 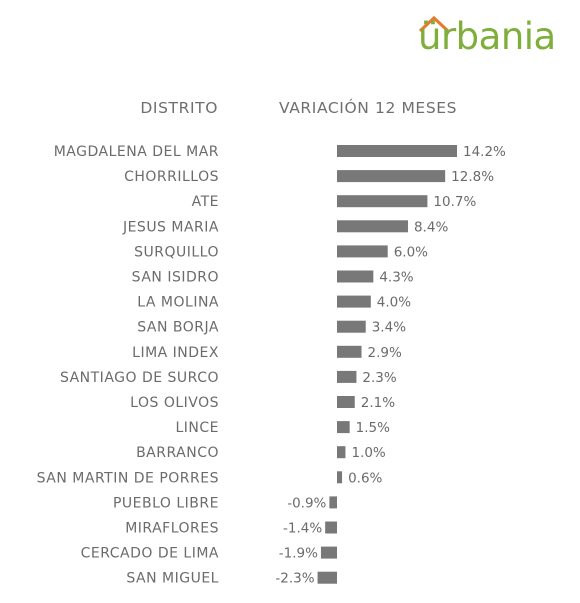 I want to click on column-header-variacion: VARIACIÓN 12 MESES, so click(x=368, y=108).